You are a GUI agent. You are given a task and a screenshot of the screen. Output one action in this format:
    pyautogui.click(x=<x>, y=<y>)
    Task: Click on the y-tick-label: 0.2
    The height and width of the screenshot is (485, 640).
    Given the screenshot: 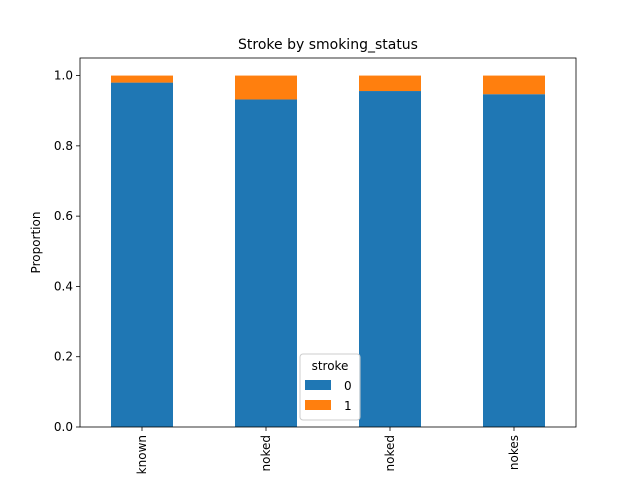 What is the action you would take?
    pyautogui.click(x=63, y=357)
    